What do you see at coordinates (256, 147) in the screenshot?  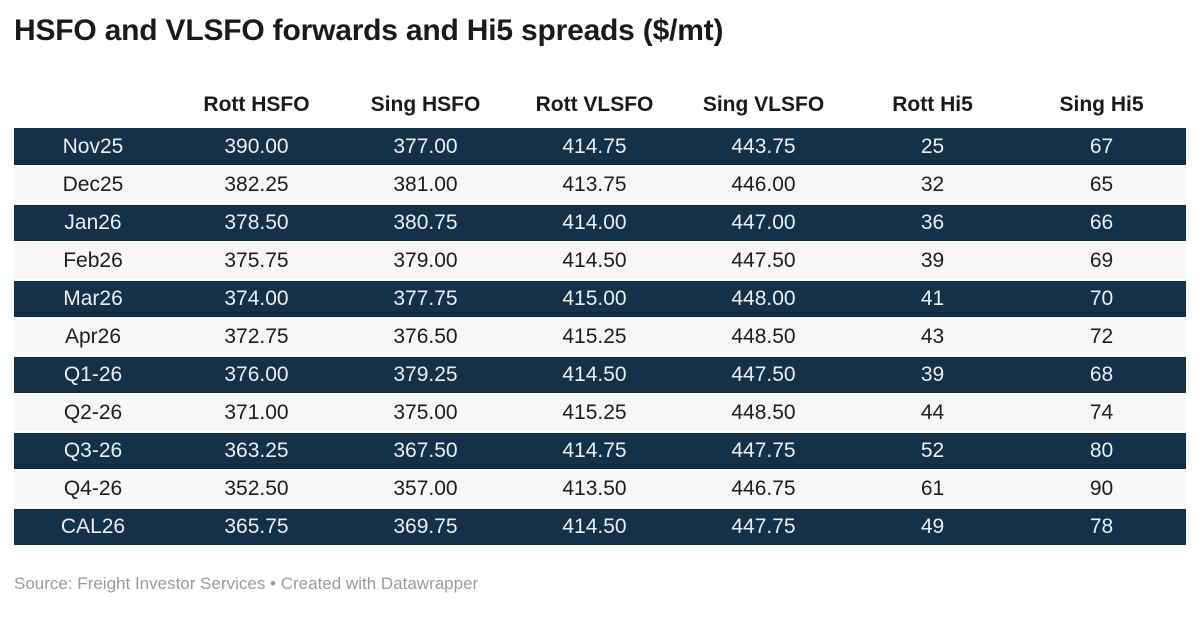 I see `value-cell: 390.00` at bounding box center [256, 147].